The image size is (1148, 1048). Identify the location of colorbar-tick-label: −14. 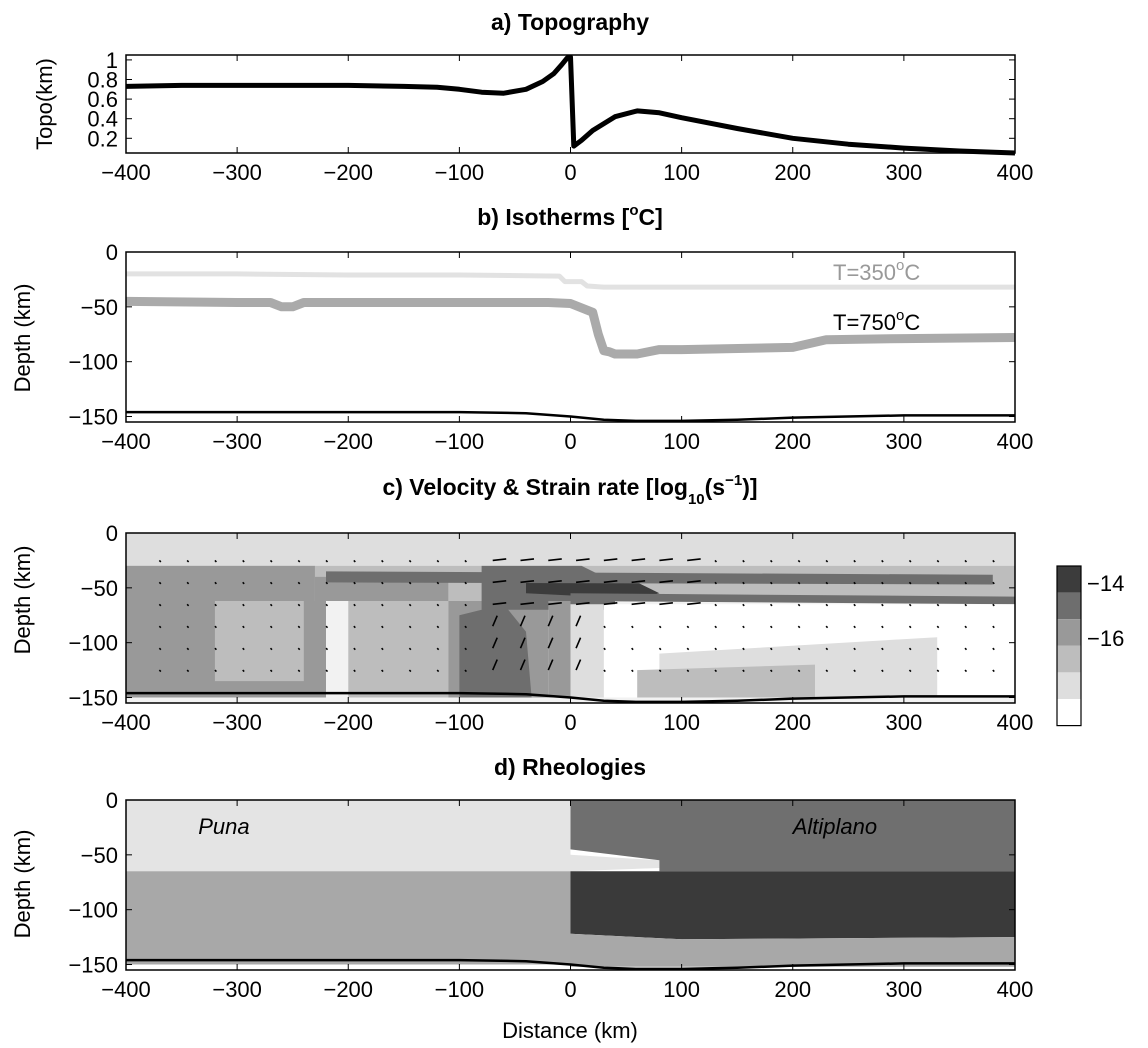
(1105, 583).